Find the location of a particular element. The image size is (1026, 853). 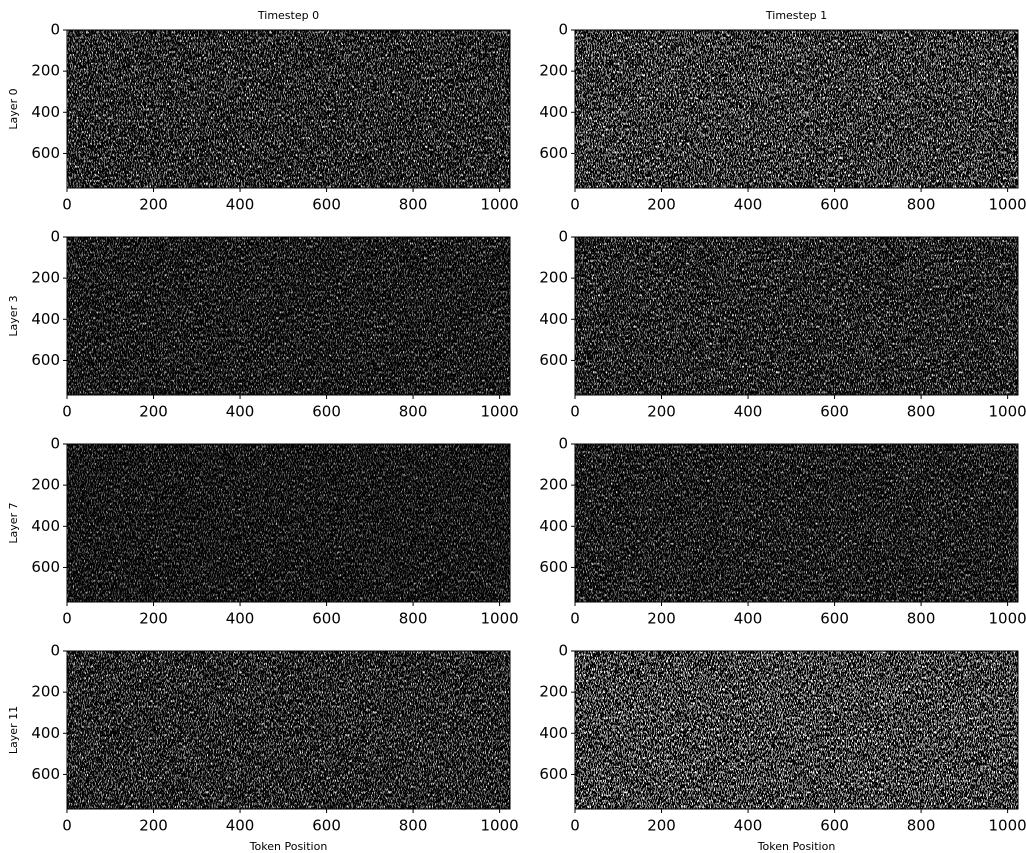

y-axis-label: Layer 0 is located at coordinates (13, 108).